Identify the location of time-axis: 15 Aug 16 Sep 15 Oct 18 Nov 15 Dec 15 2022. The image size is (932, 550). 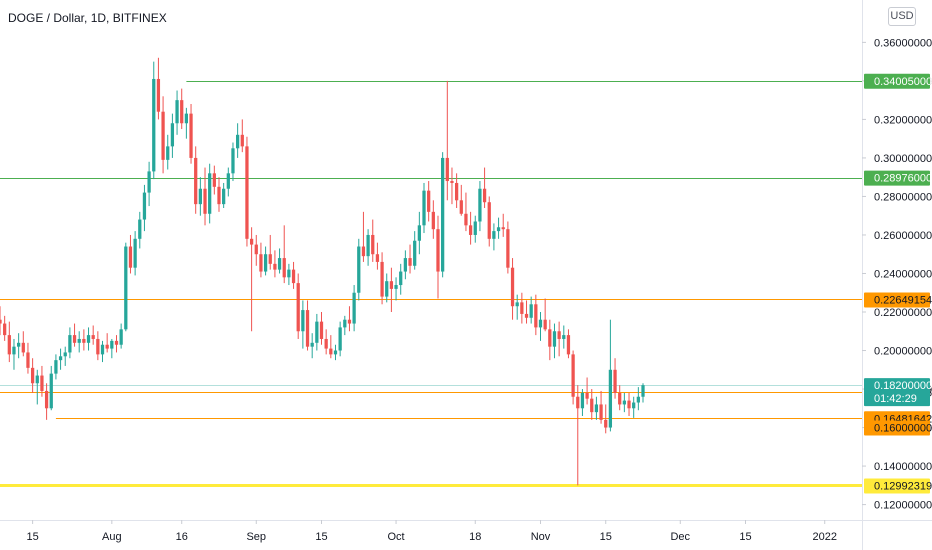
(466, 531).